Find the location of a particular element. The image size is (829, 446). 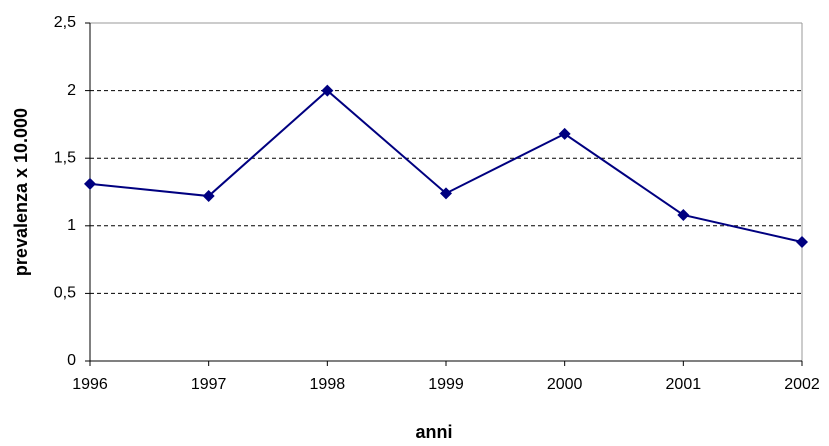

x-tick-label: 2001 is located at coordinates (684, 384).